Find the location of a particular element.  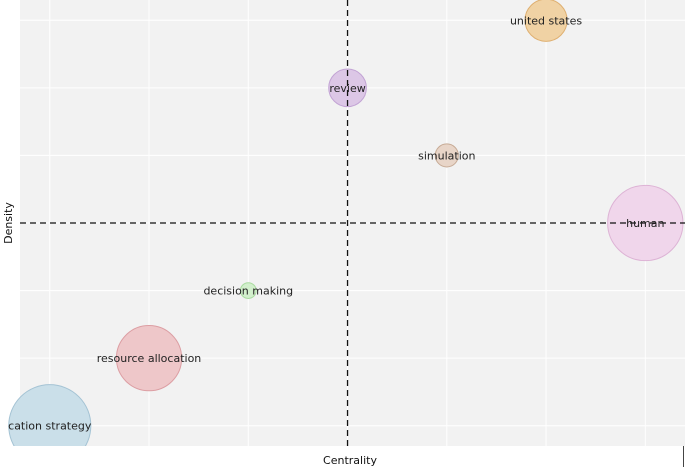

bubble-label: resource allocation is located at coordinates (149, 358).